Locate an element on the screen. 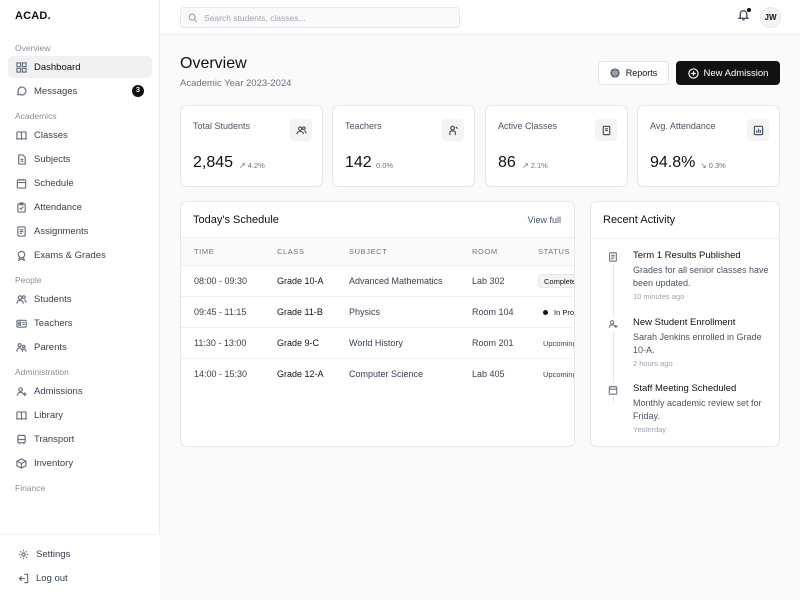 The image size is (800, 600). sidebar-item-label: Inventory is located at coordinates (53, 463).